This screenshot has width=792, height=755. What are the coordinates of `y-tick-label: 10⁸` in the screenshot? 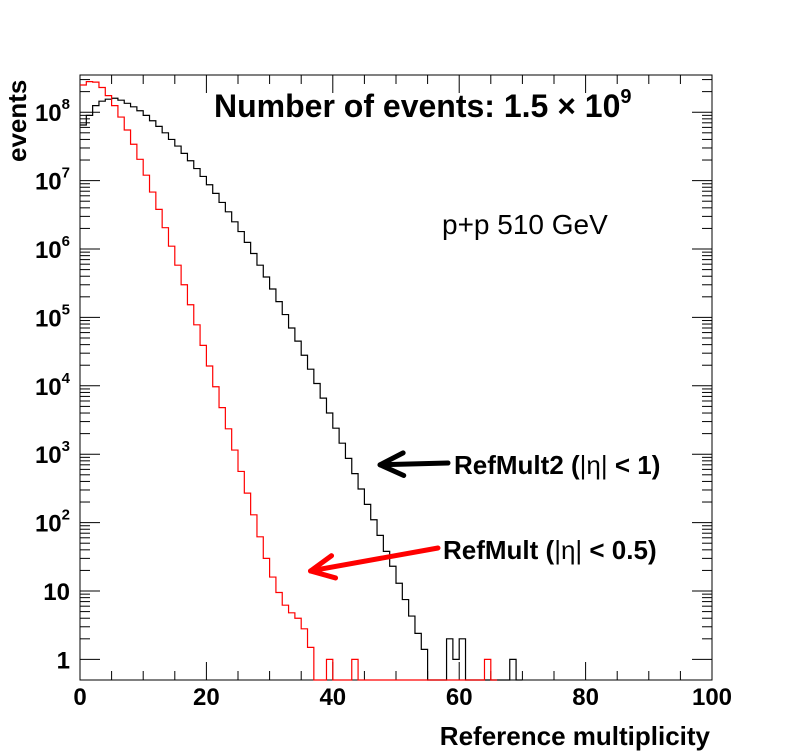 It's located at (52, 111).